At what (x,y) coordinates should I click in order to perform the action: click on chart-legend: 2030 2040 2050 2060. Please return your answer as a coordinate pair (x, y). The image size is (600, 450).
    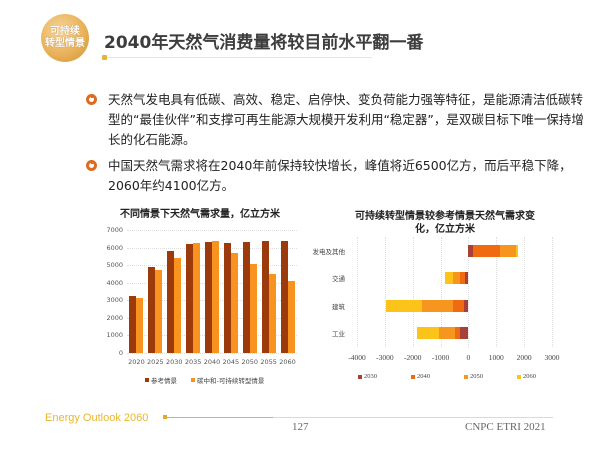
    Looking at the image, I should click on (447, 376).